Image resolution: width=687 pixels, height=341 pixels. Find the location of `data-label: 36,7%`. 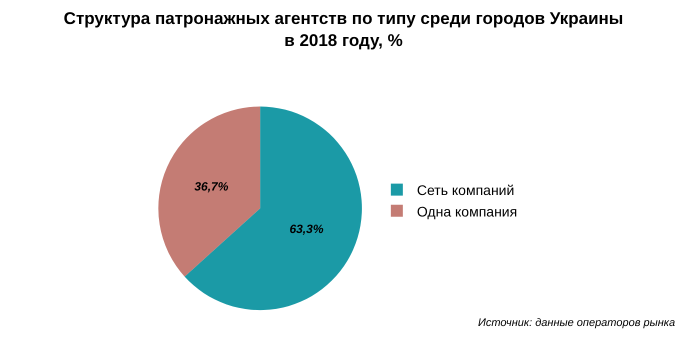

data-label: 36,7% is located at coordinates (211, 187).